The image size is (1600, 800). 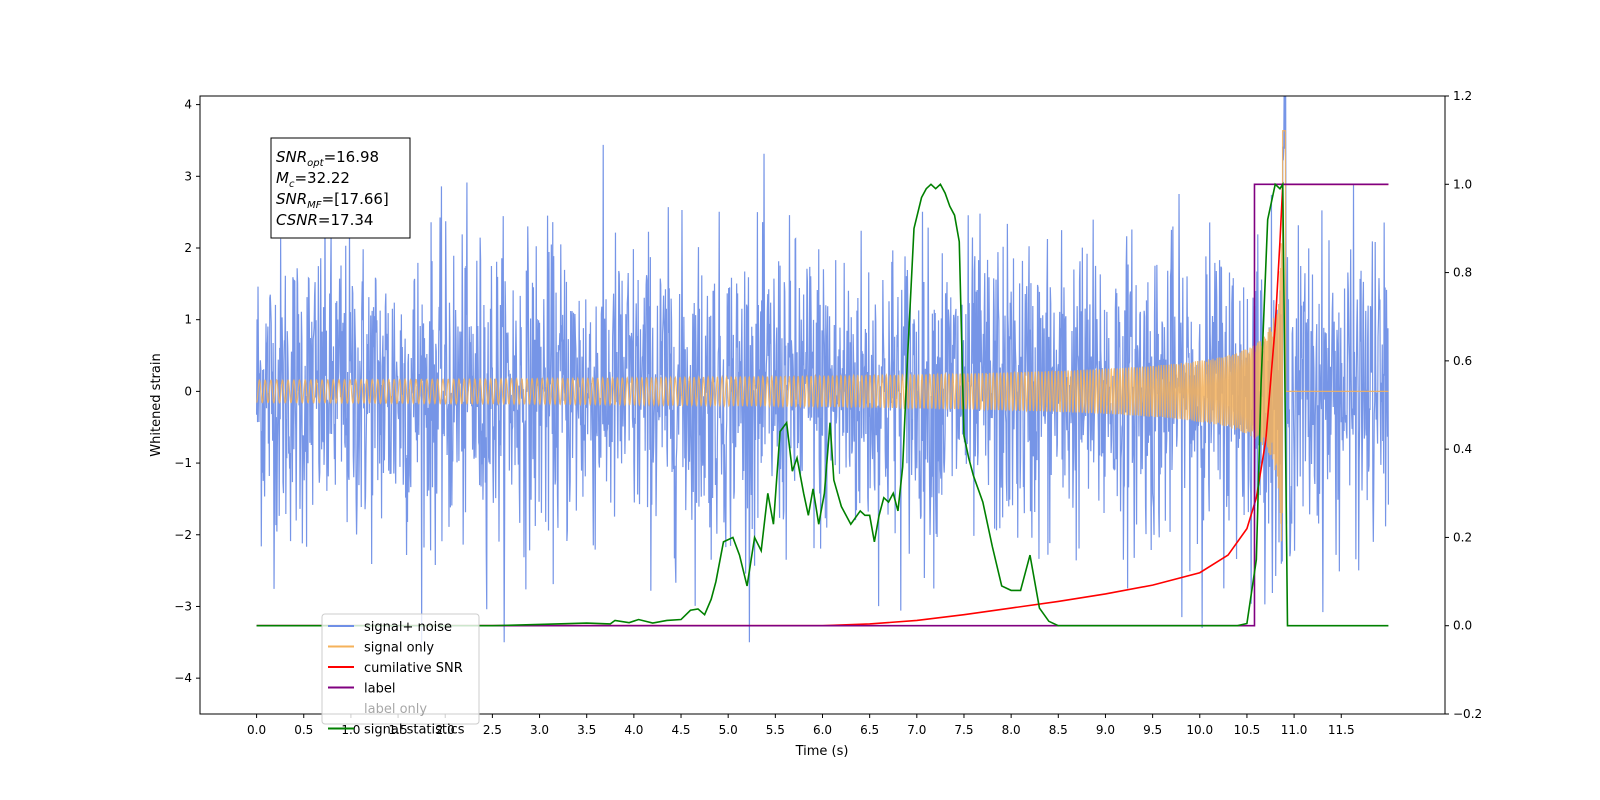 What do you see at coordinates (1152, 730) in the screenshot?
I see `x-tick-label: 9.5` at bounding box center [1152, 730].